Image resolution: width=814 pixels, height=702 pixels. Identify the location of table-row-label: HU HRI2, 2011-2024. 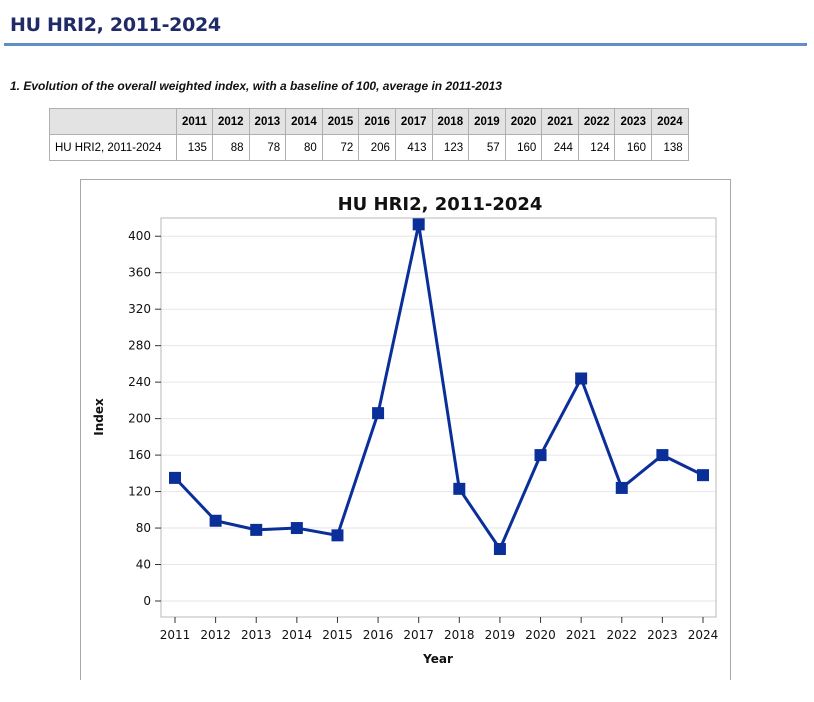
(113, 147).